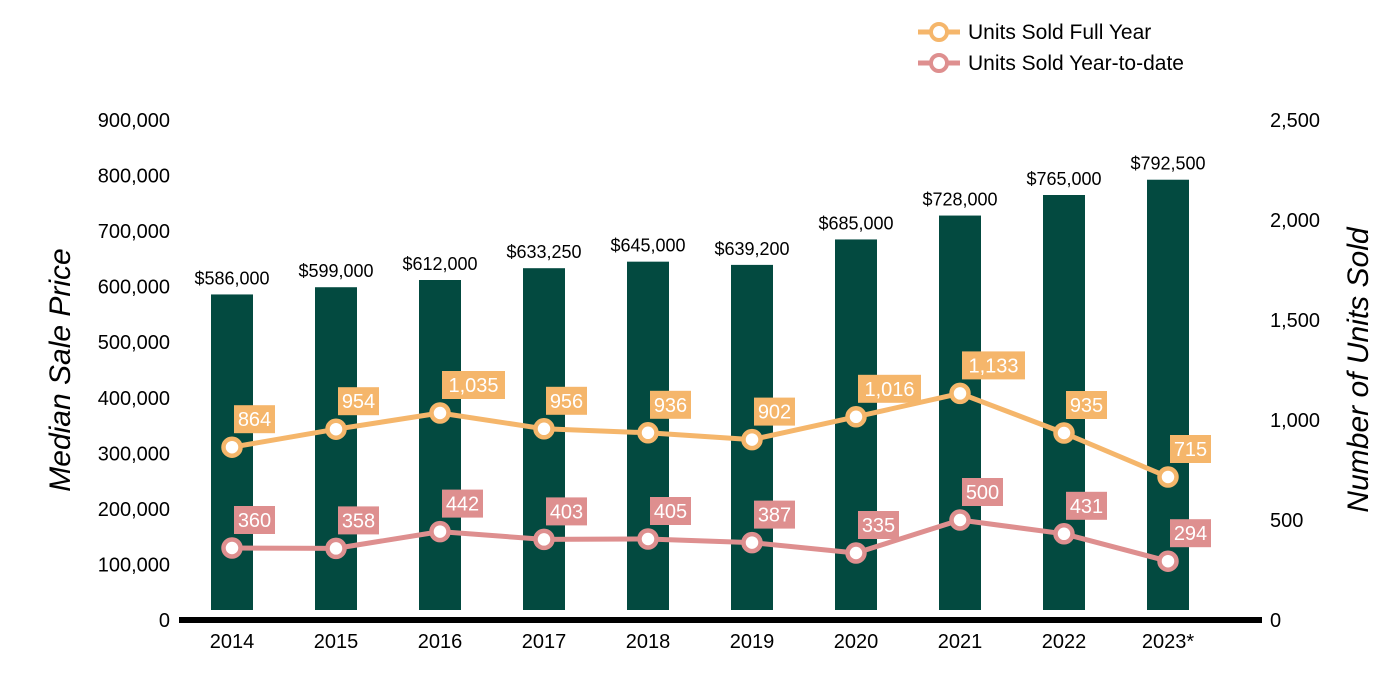 The image size is (1400, 700). I want to click on legend-marker-full-year, so click(939, 32).